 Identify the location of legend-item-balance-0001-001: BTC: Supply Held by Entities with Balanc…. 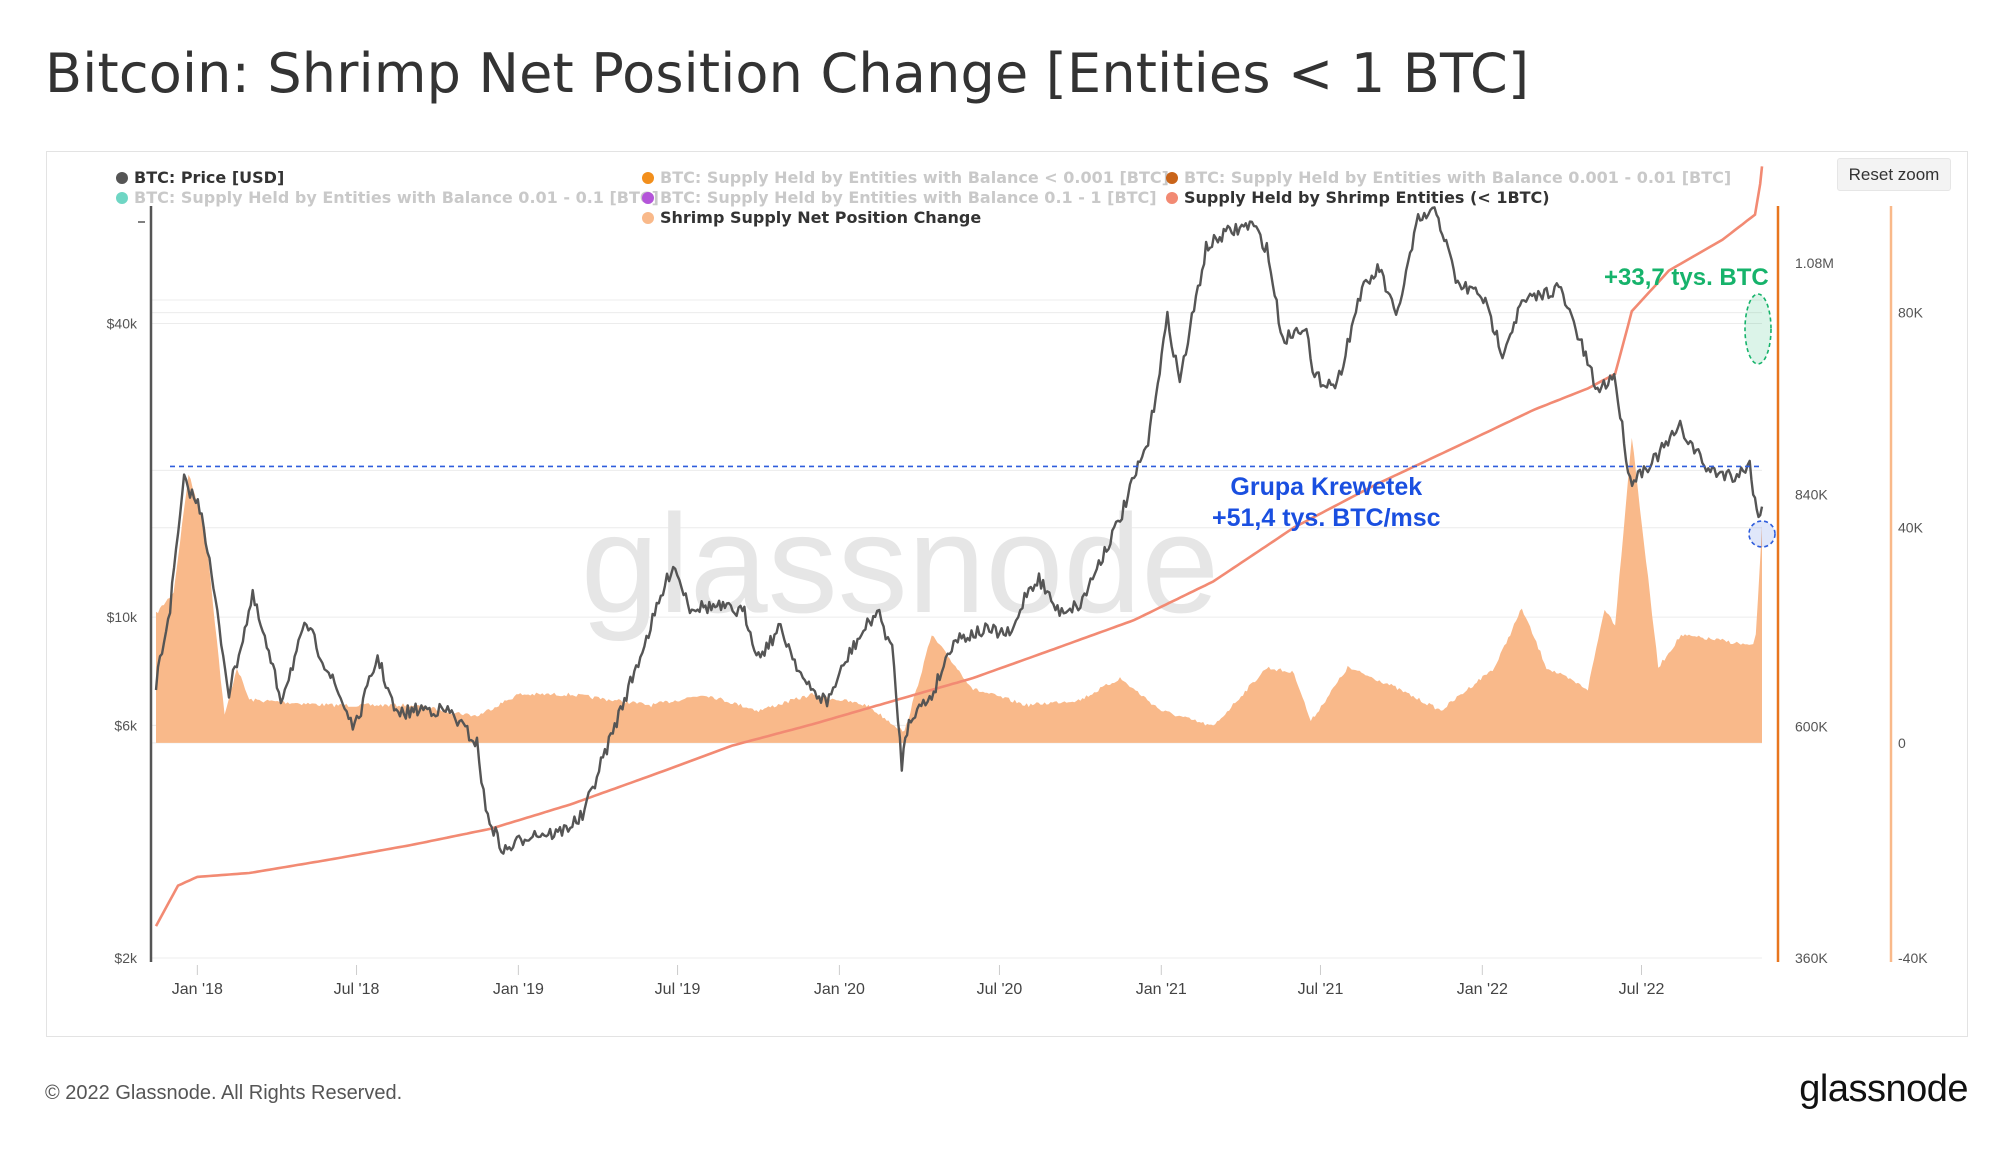
(1448, 177).